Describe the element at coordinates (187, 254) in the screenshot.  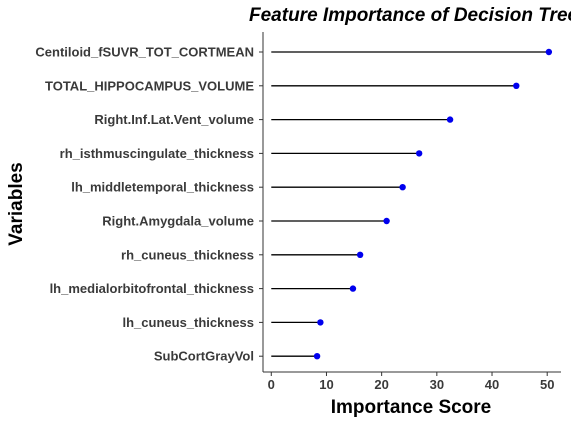
I see `category-label: rh_cuneus_thickness` at that location.